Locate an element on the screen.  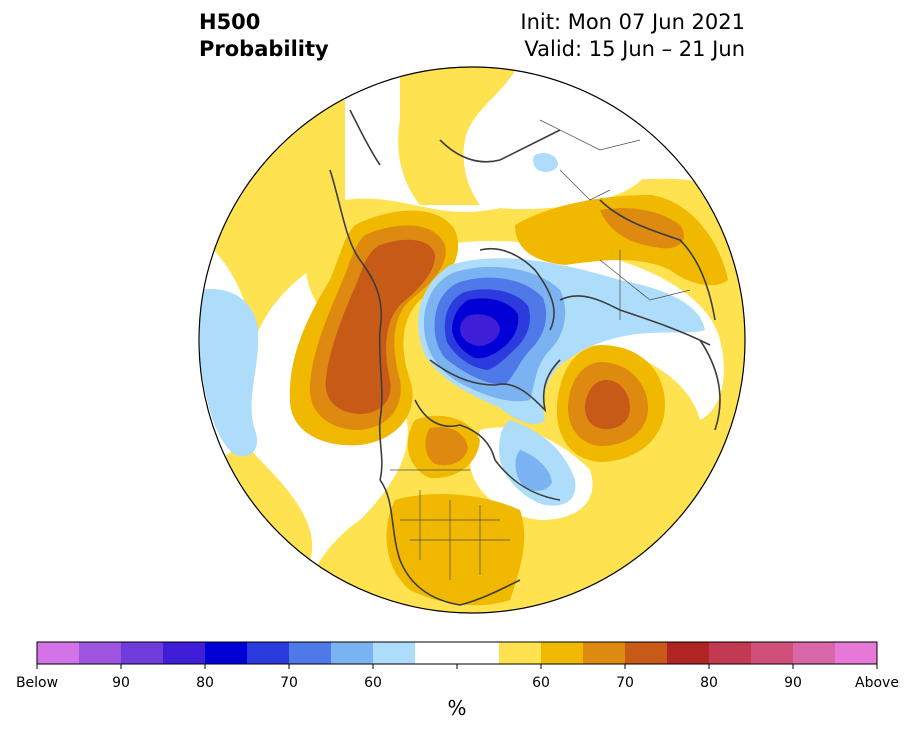
colorbar is located at coordinates (457, 655).